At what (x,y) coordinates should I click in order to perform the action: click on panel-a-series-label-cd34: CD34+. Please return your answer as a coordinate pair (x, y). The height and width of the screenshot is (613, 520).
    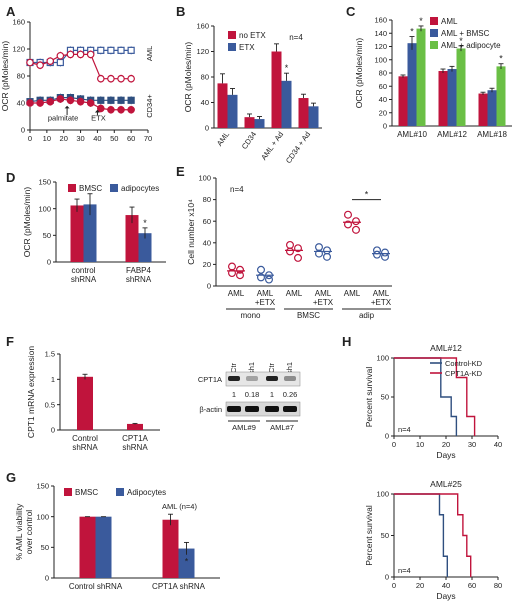
    Looking at the image, I should click on (149, 106).